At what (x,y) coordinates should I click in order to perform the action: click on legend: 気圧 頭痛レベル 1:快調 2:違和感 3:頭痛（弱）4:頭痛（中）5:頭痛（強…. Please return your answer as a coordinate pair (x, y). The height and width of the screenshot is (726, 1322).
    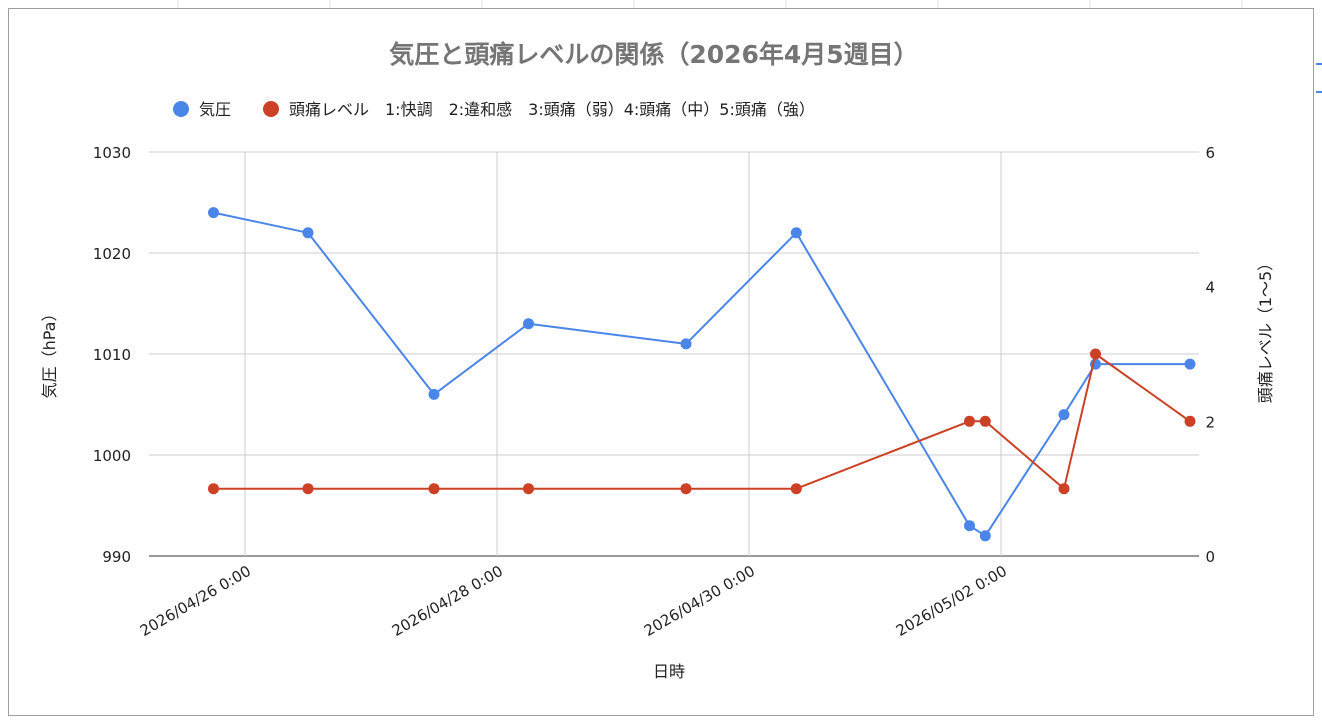
    Looking at the image, I should click on (494, 109).